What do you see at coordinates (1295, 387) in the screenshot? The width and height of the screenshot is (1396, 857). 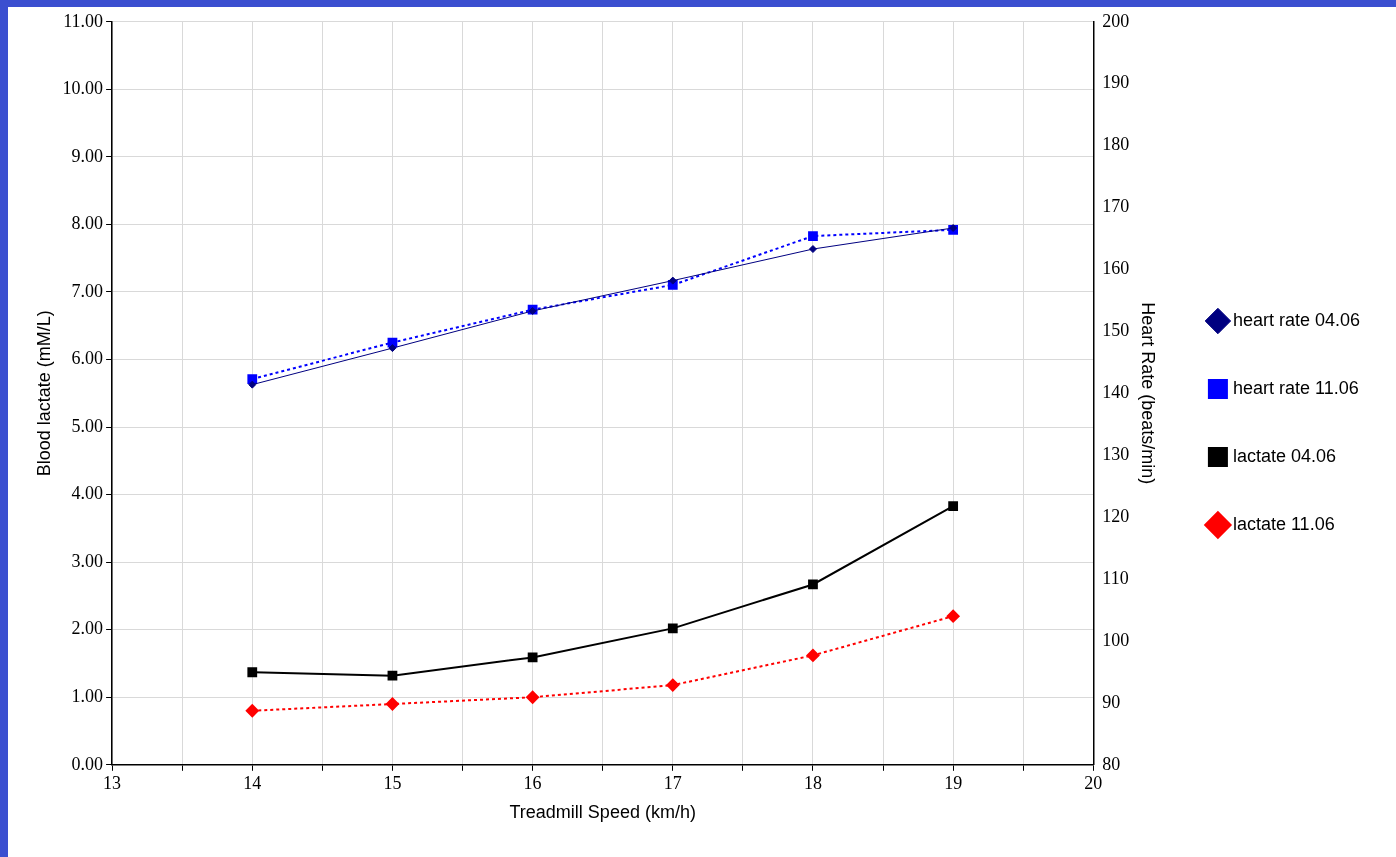 I see `legend-label: heart rate 11.06` at bounding box center [1295, 387].